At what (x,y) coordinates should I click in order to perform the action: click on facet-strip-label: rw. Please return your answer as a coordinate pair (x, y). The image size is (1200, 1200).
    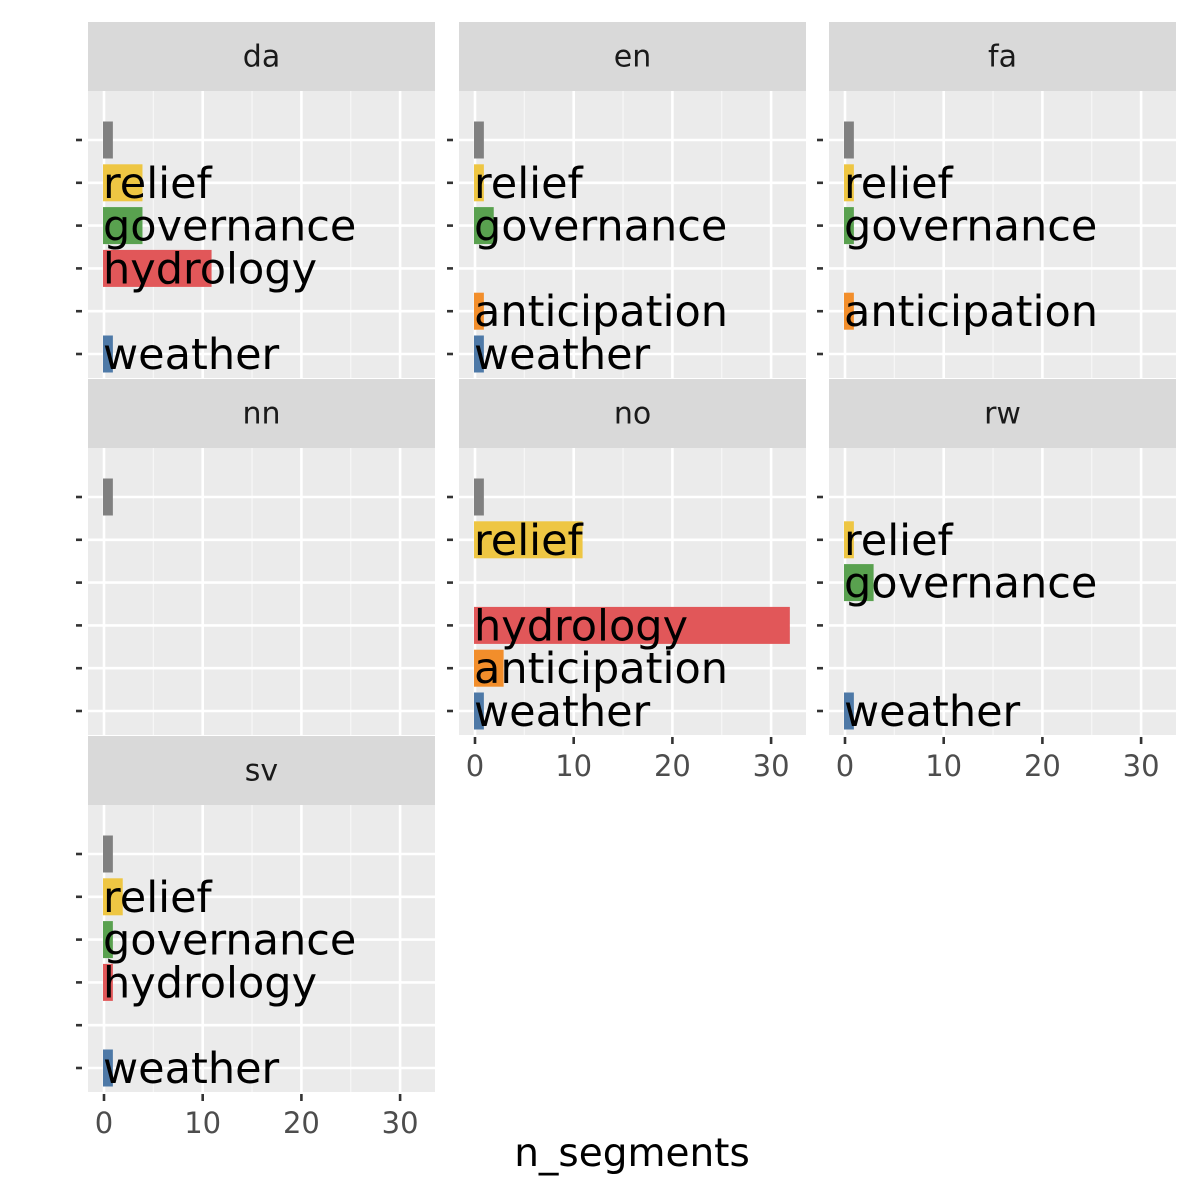
    Looking at the image, I should click on (1002, 414).